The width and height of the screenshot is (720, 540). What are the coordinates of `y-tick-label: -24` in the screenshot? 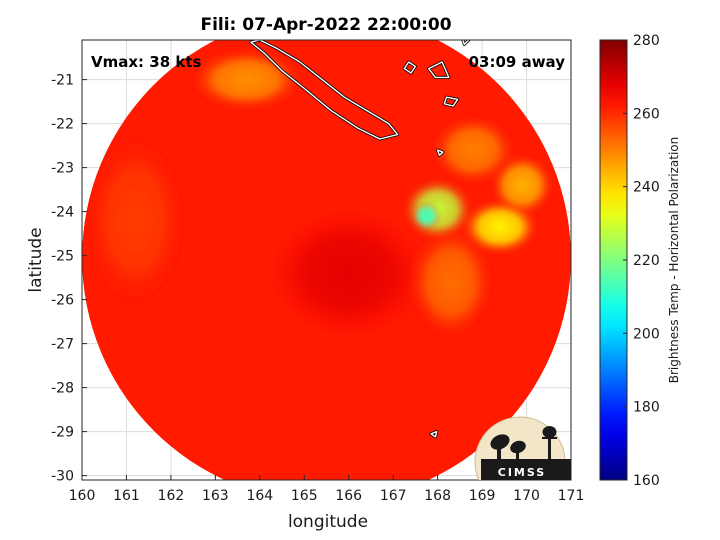 It's located at (62, 213).